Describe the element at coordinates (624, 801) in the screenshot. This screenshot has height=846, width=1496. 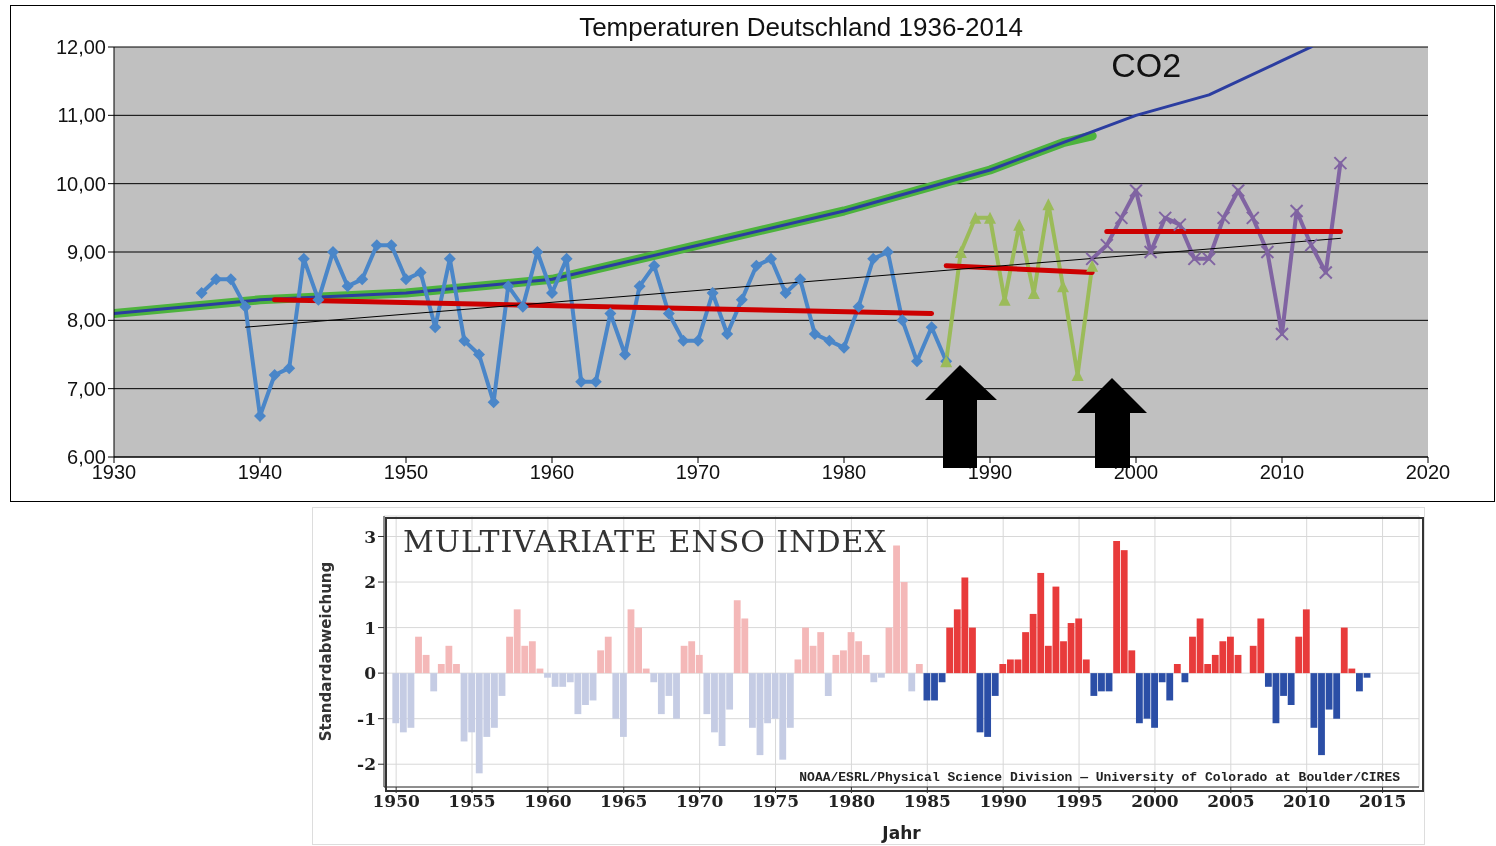
I see `x-tick-label: 1965` at that location.